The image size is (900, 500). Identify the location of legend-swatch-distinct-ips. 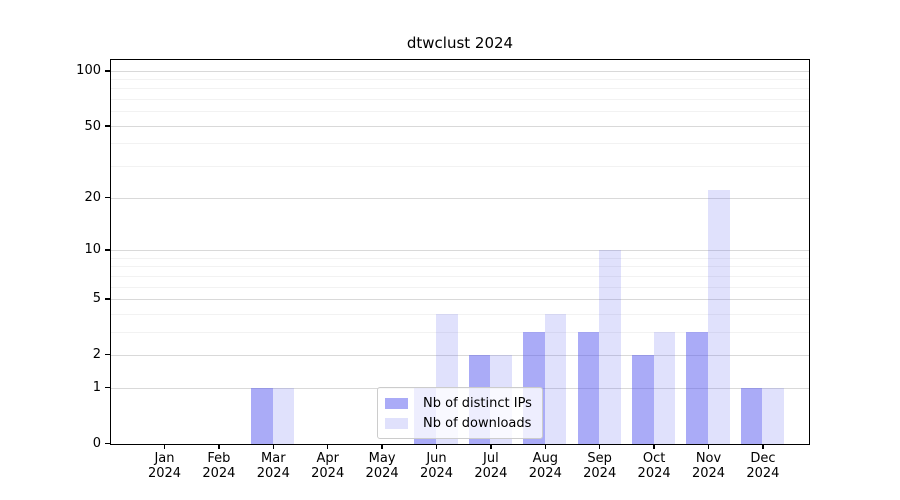
(396, 403).